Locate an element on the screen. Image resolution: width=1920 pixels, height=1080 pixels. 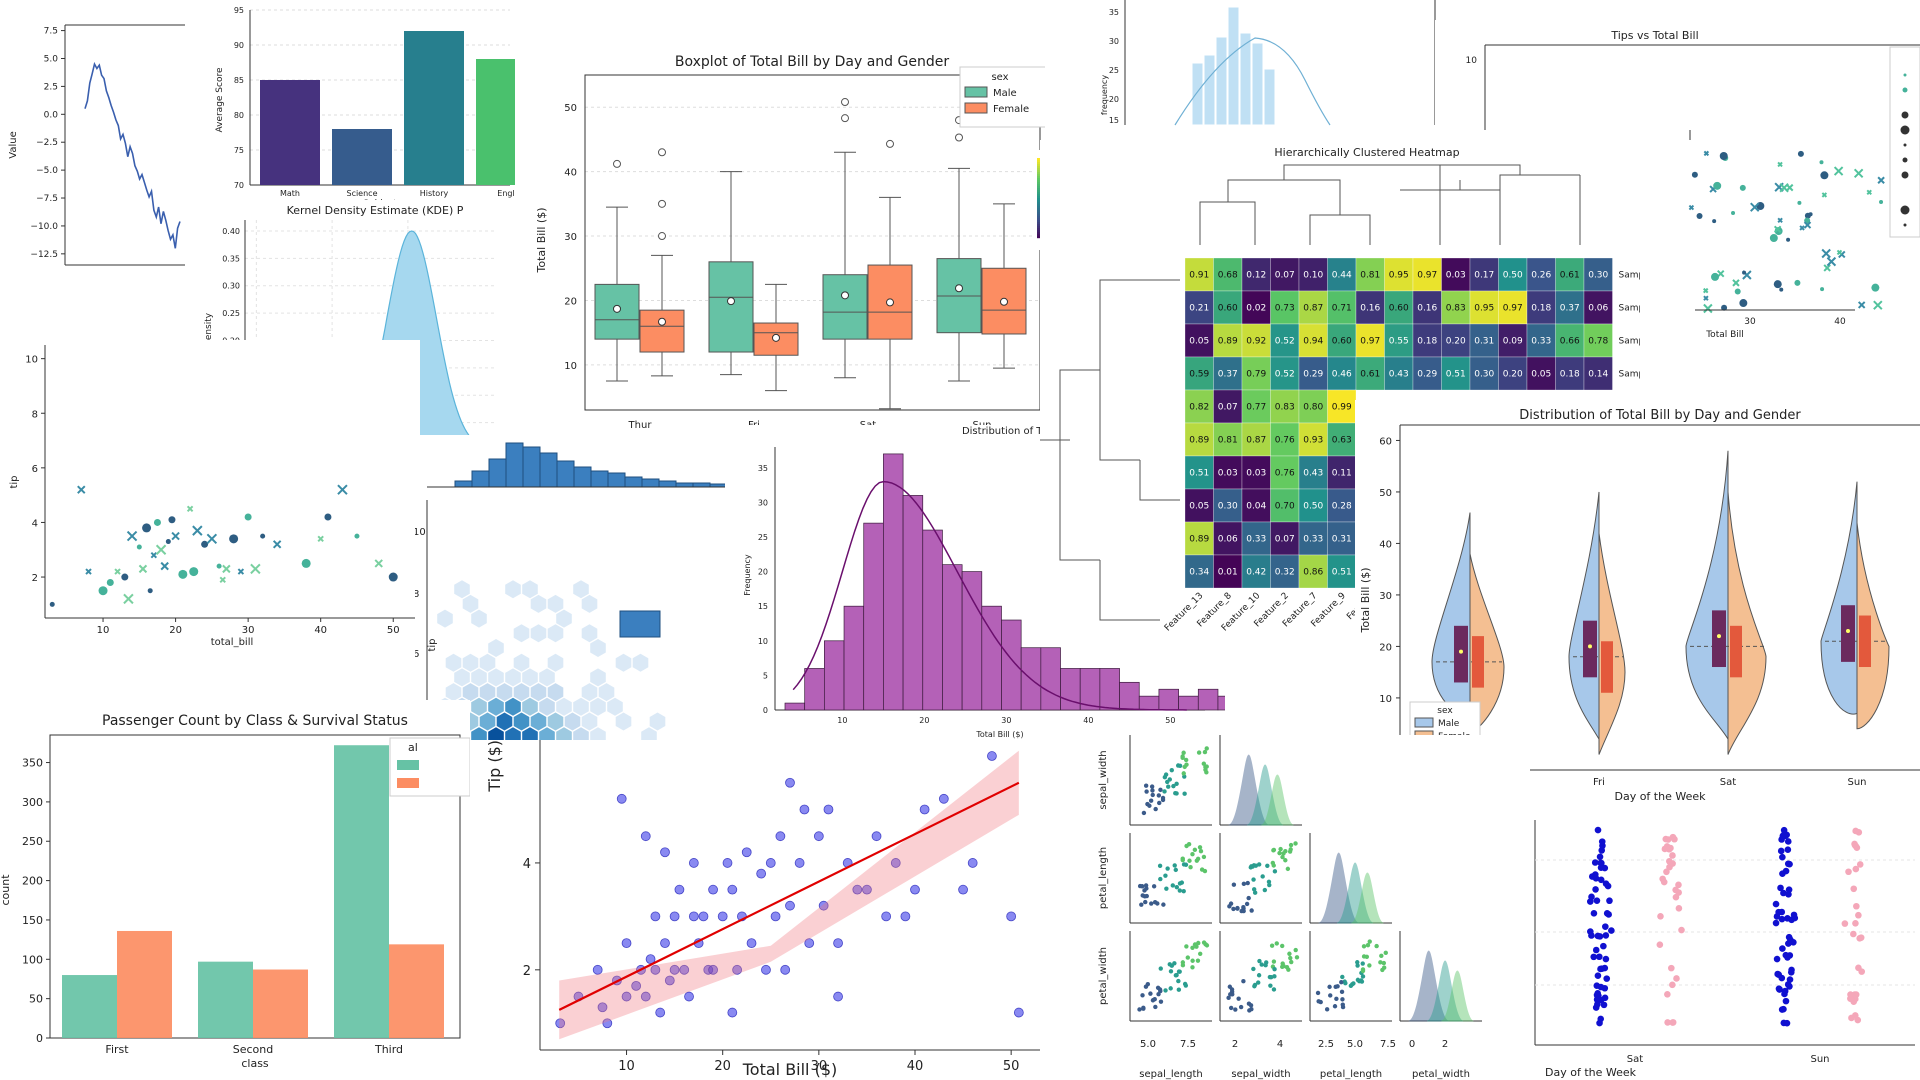
x-tick-label: 2.5 is located at coordinates (1326, 1044).